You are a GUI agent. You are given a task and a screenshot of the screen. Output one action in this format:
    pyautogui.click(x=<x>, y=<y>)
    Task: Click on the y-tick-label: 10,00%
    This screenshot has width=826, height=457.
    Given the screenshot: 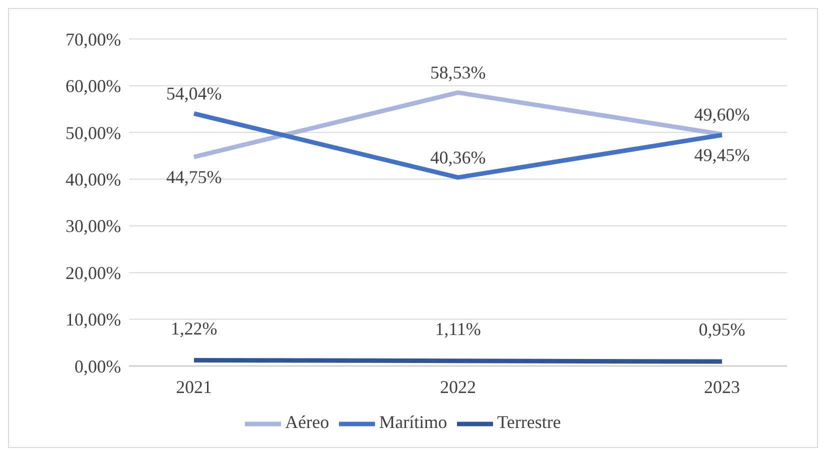 What is the action you would take?
    pyautogui.click(x=93, y=320)
    